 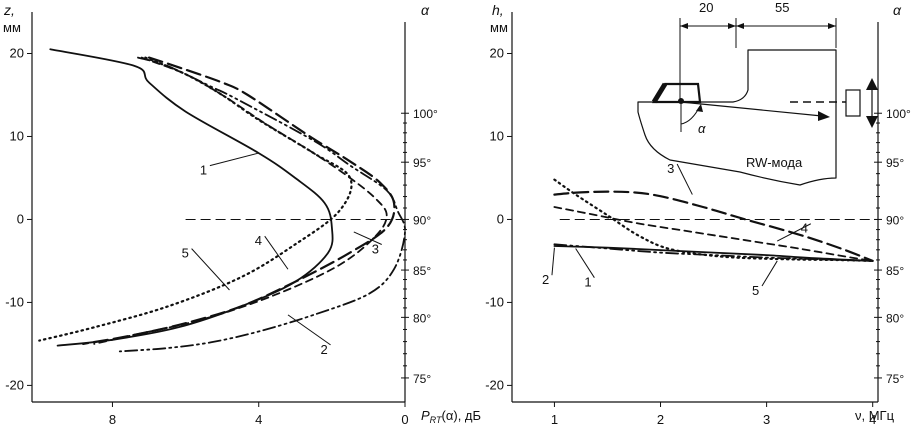 What do you see at coordinates (498, 10) in the screenshot?
I see `right-ylabel: h,` at bounding box center [498, 10].